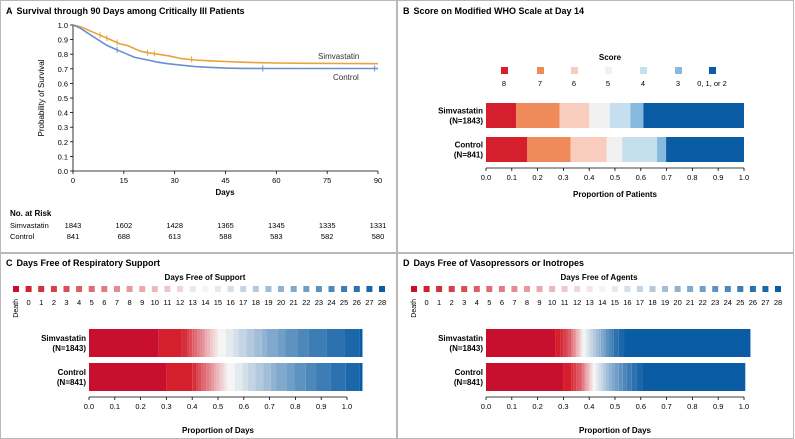 The image size is (795, 439). Describe the element at coordinates (565, 302) in the screenshot. I see `day-legend-label: 11` at that location.